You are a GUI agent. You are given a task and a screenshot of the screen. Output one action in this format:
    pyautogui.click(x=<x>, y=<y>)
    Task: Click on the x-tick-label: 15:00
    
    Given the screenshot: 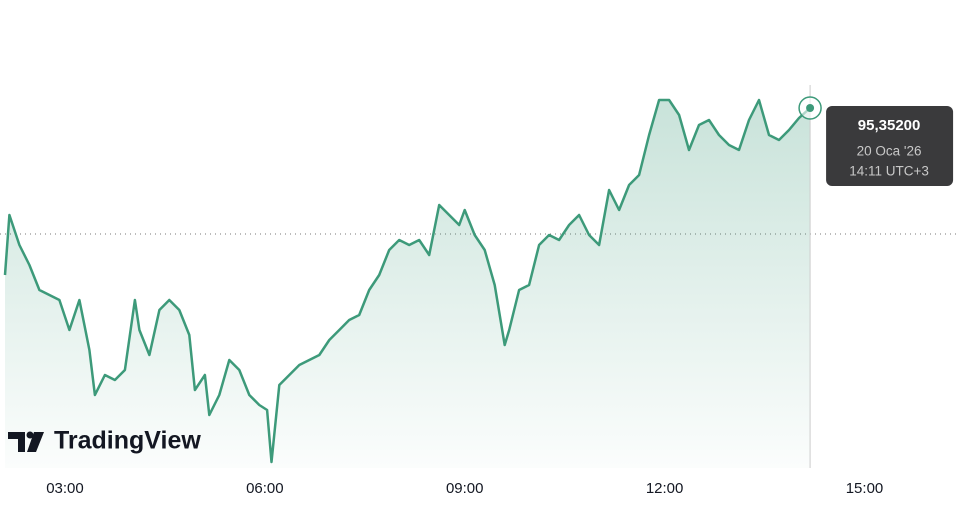 What is the action you would take?
    pyautogui.click(x=865, y=488)
    